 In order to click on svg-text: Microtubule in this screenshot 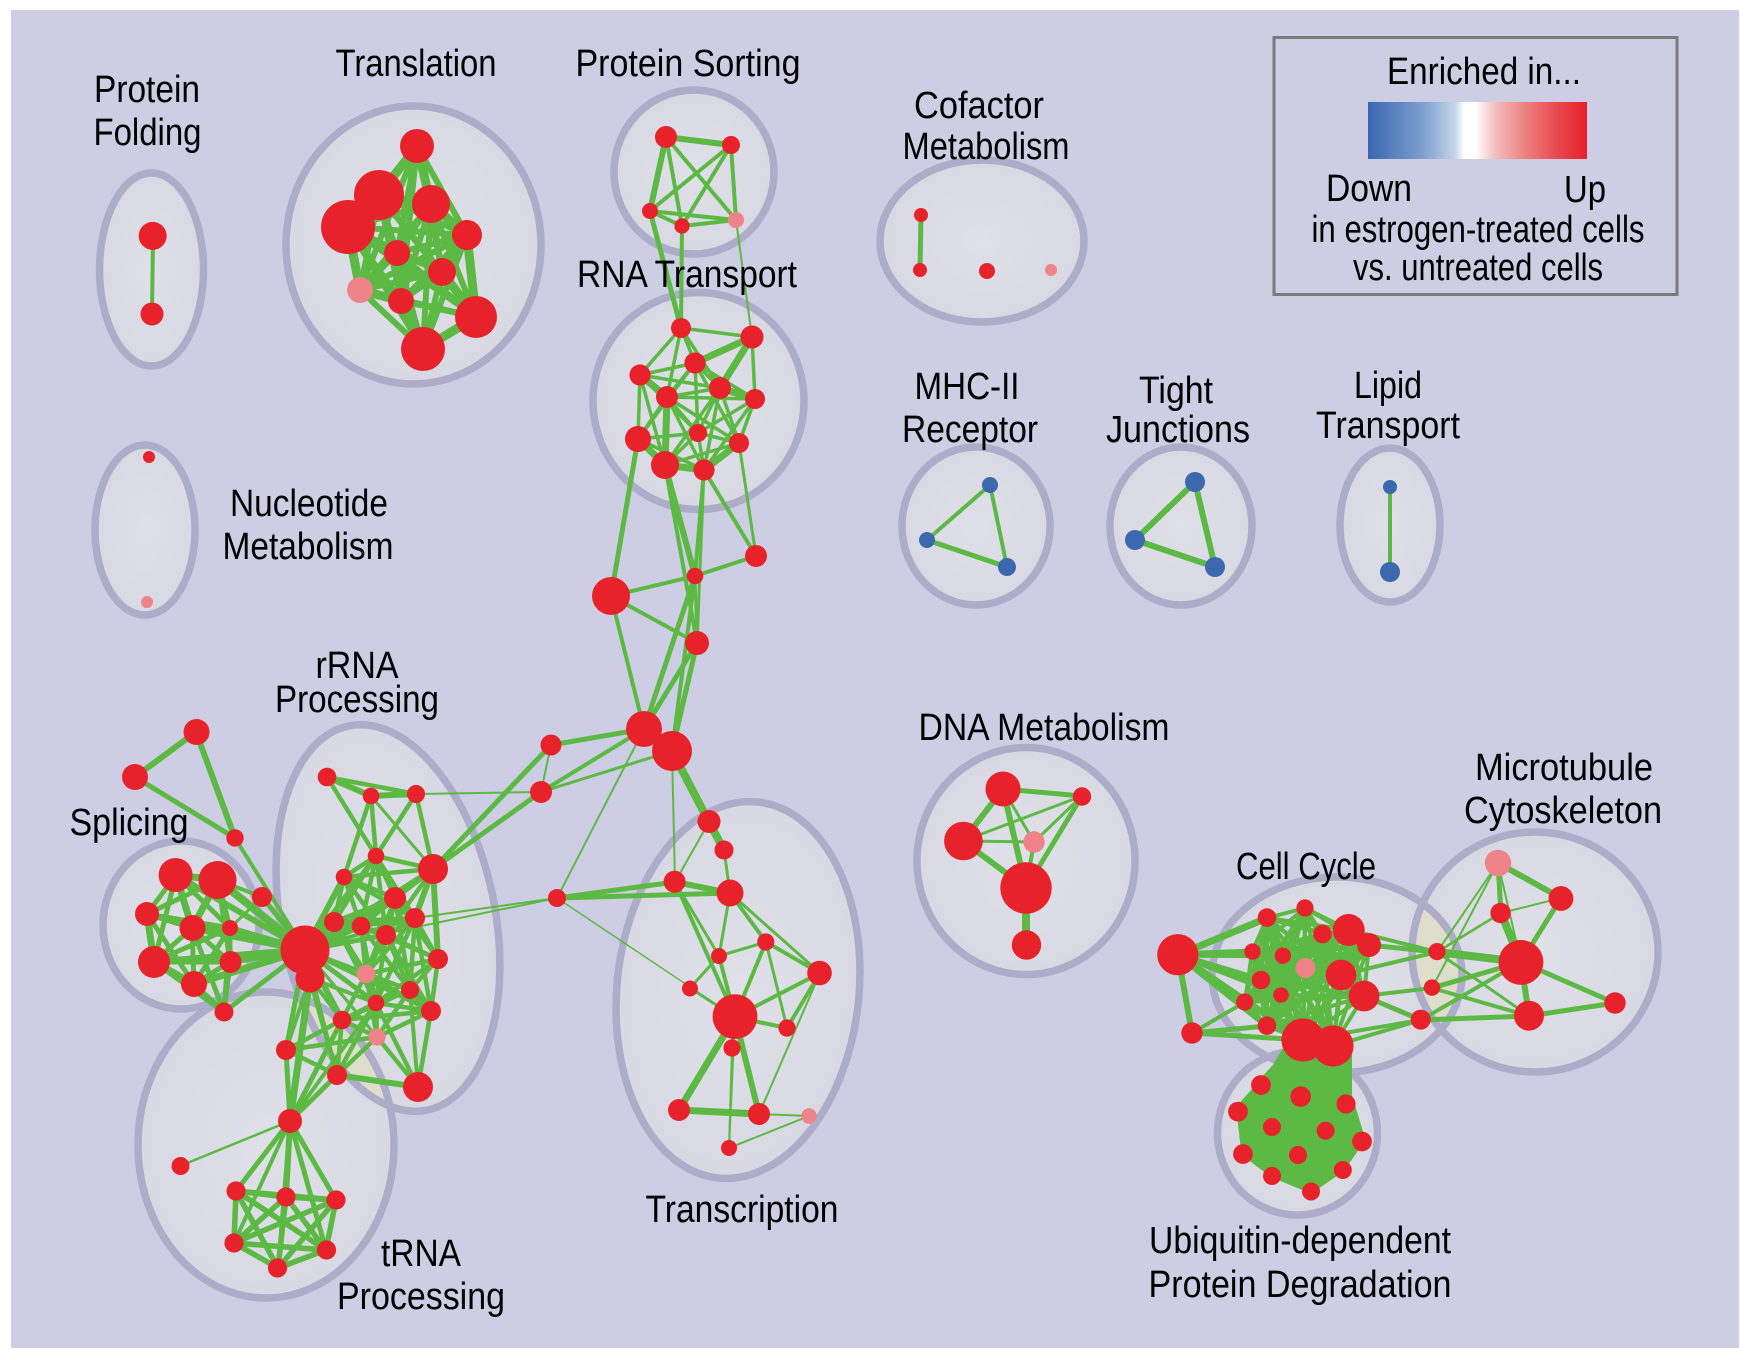, I will do `click(1564, 768)`.